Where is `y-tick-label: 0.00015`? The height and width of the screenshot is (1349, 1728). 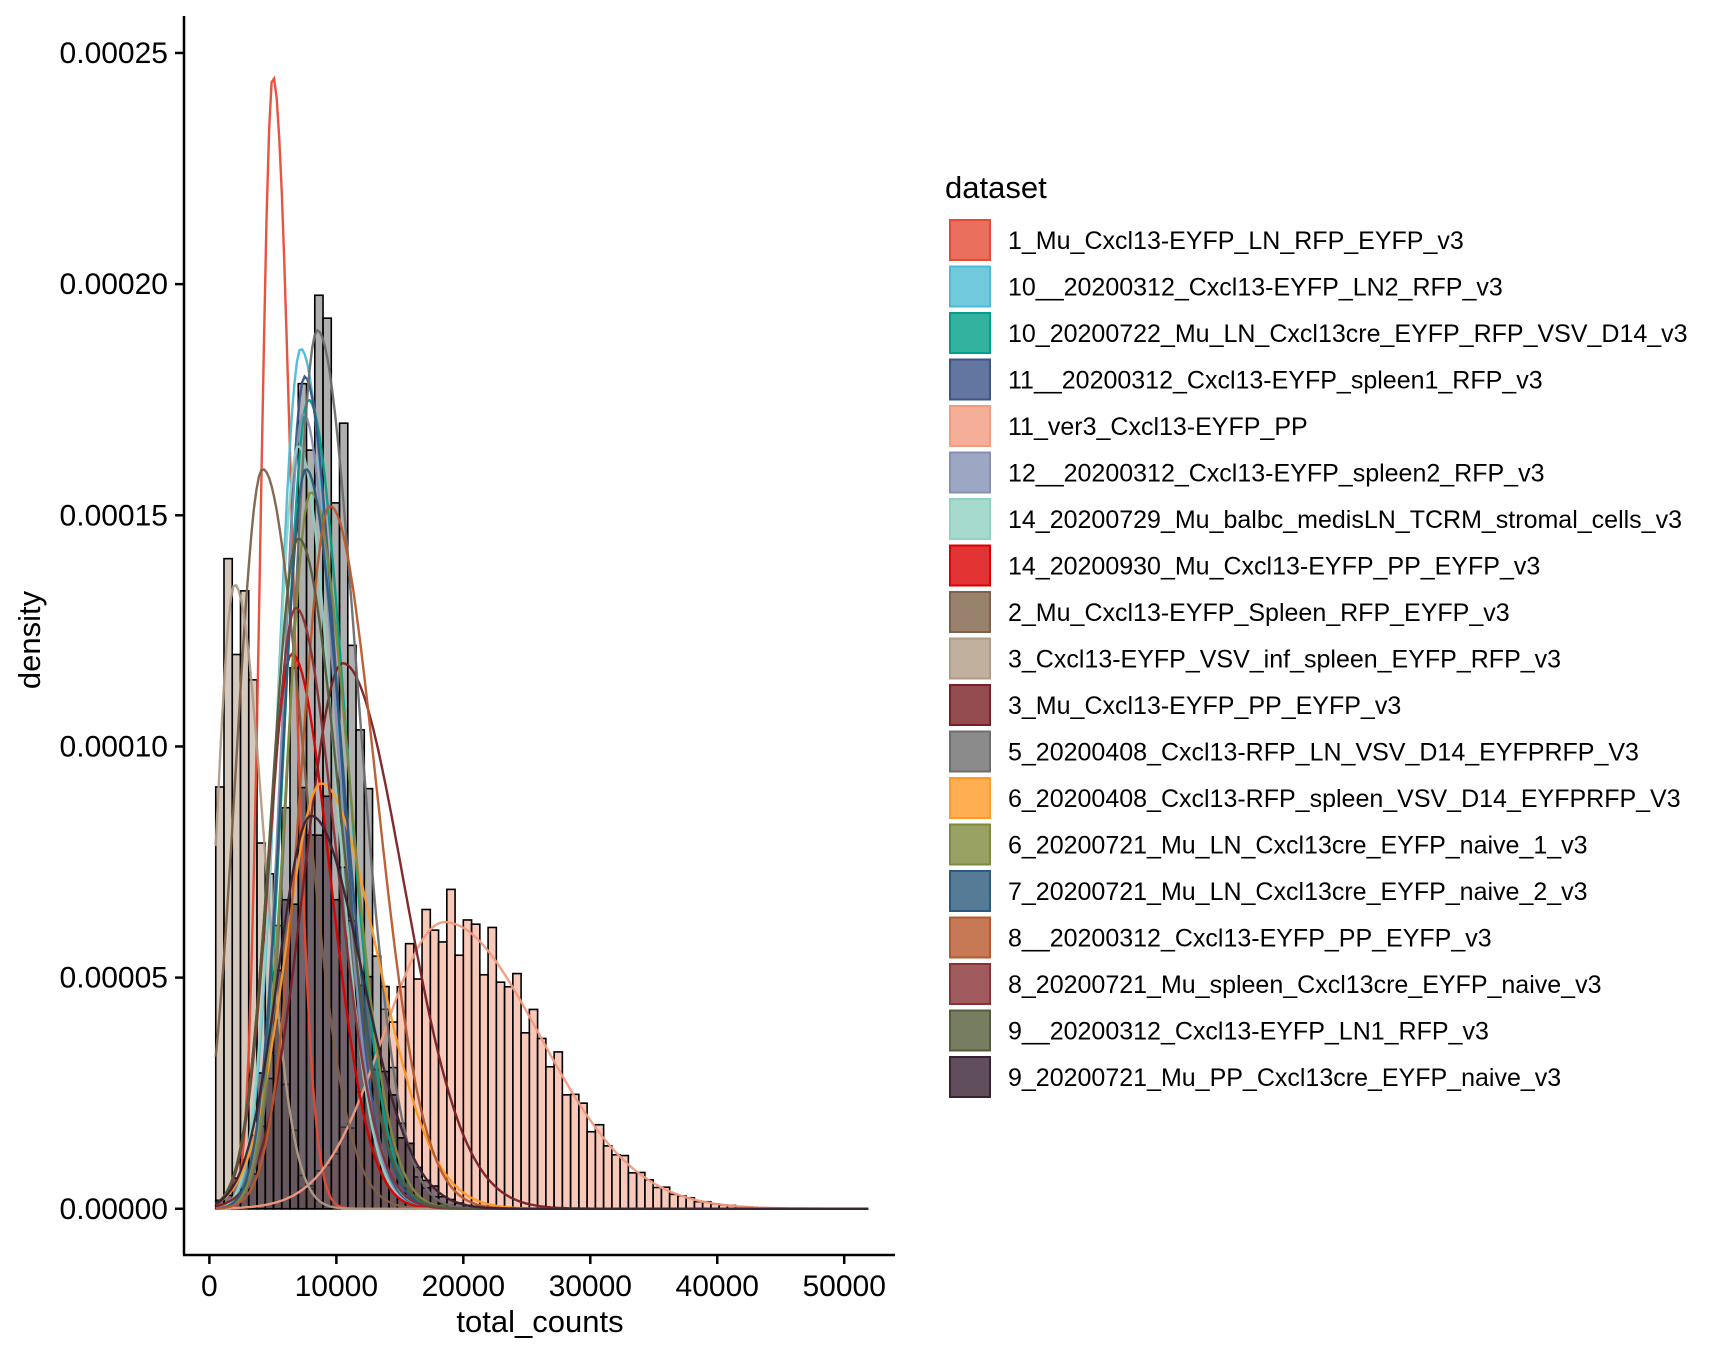
y-tick-label: 0.00015 is located at coordinates (114, 515).